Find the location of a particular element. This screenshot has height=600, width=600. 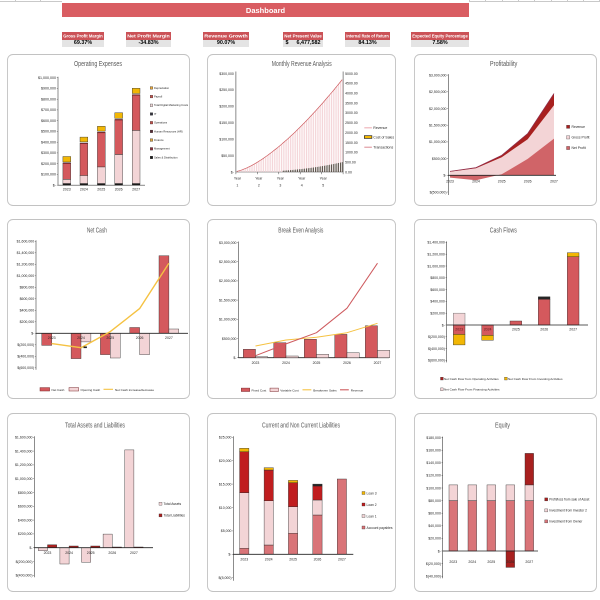

svg-text: $1,400,000 is located at coordinates (436, 243).